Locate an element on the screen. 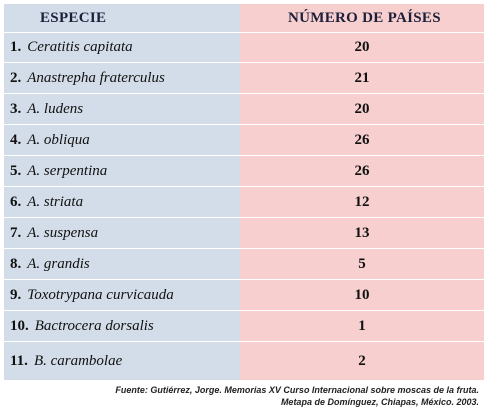 The image size is (489, 418). table-row: 8. A. grandis 5 is located at coordinates (244, 264).